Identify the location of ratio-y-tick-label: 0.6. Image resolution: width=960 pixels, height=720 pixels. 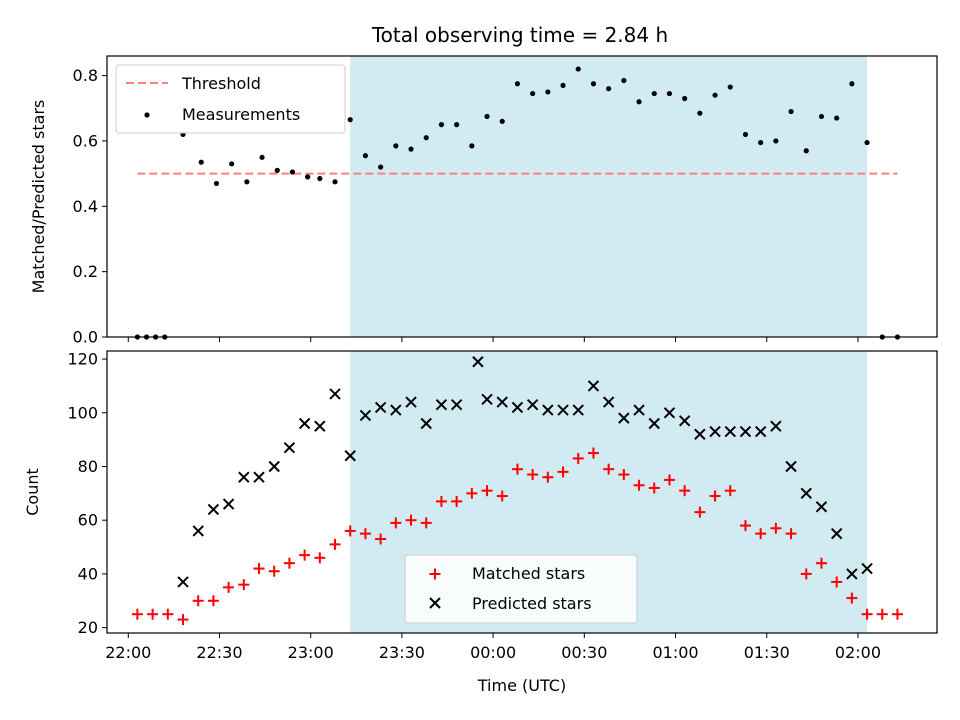
(85, 140).